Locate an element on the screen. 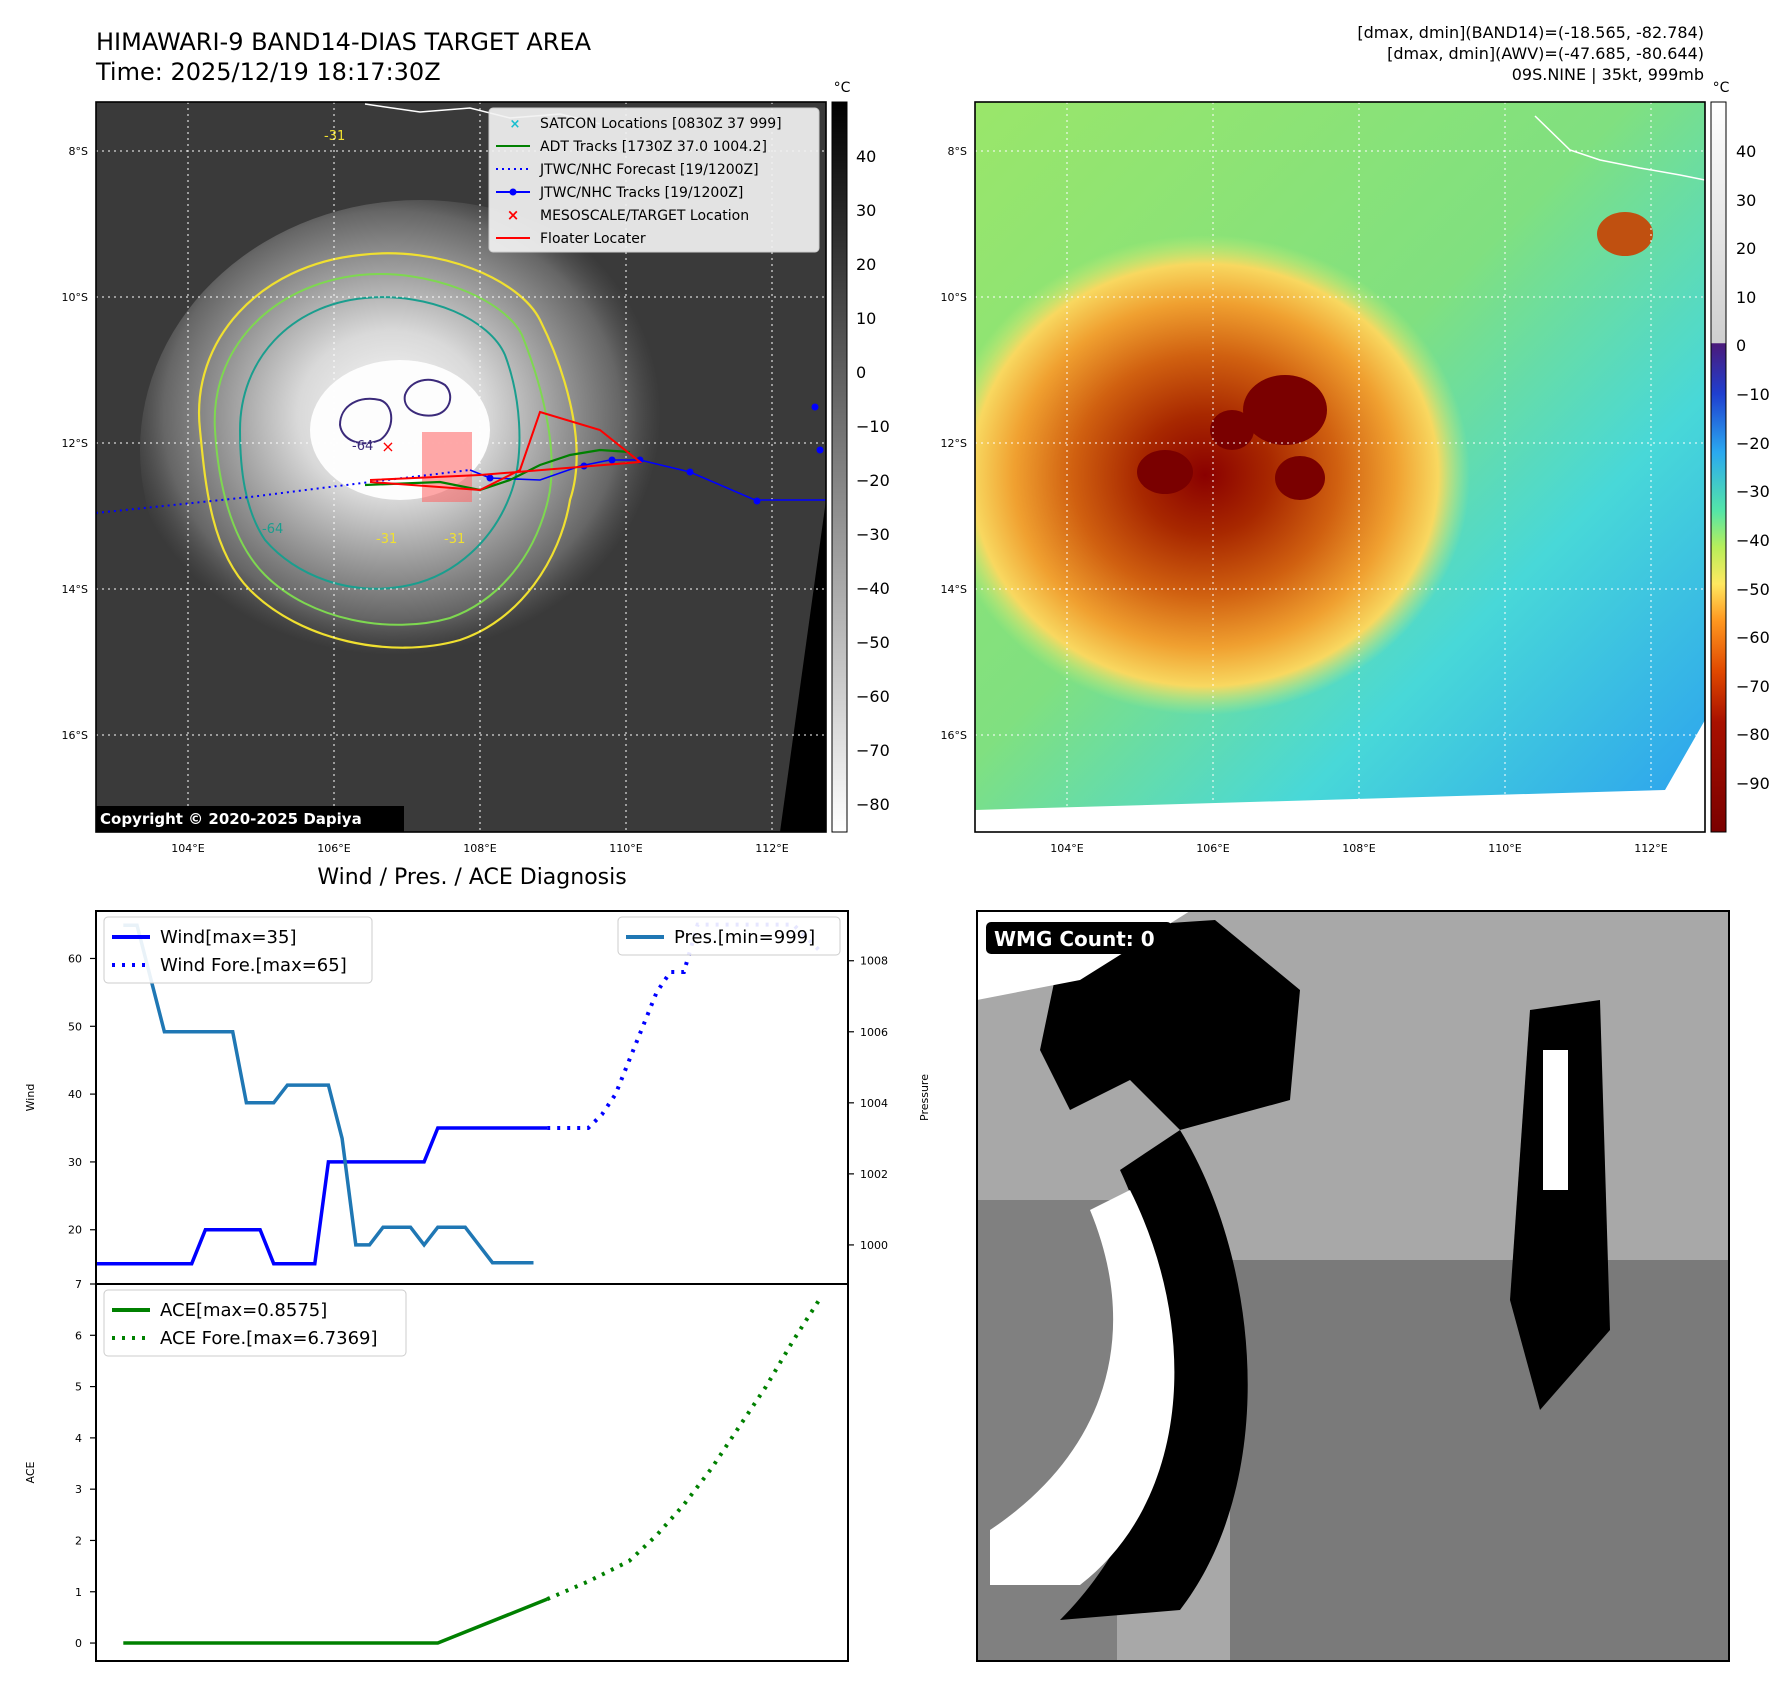  svg-text: 16°S is located at coordinates (954, 735).